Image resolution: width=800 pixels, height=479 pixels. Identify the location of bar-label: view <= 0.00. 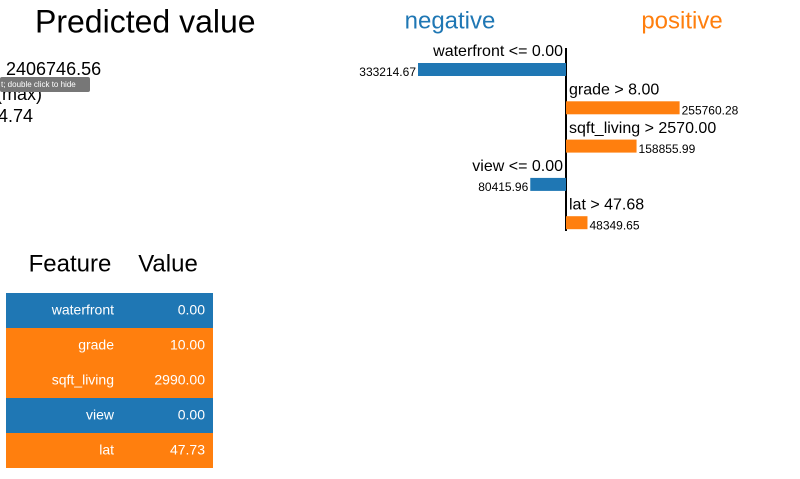
(517, 166).